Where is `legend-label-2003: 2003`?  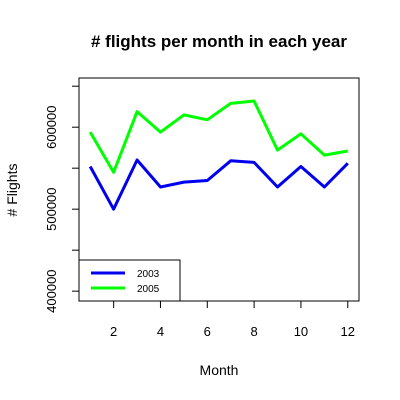 legend-label-2003: 2003 is located at coordinates (148, 274).